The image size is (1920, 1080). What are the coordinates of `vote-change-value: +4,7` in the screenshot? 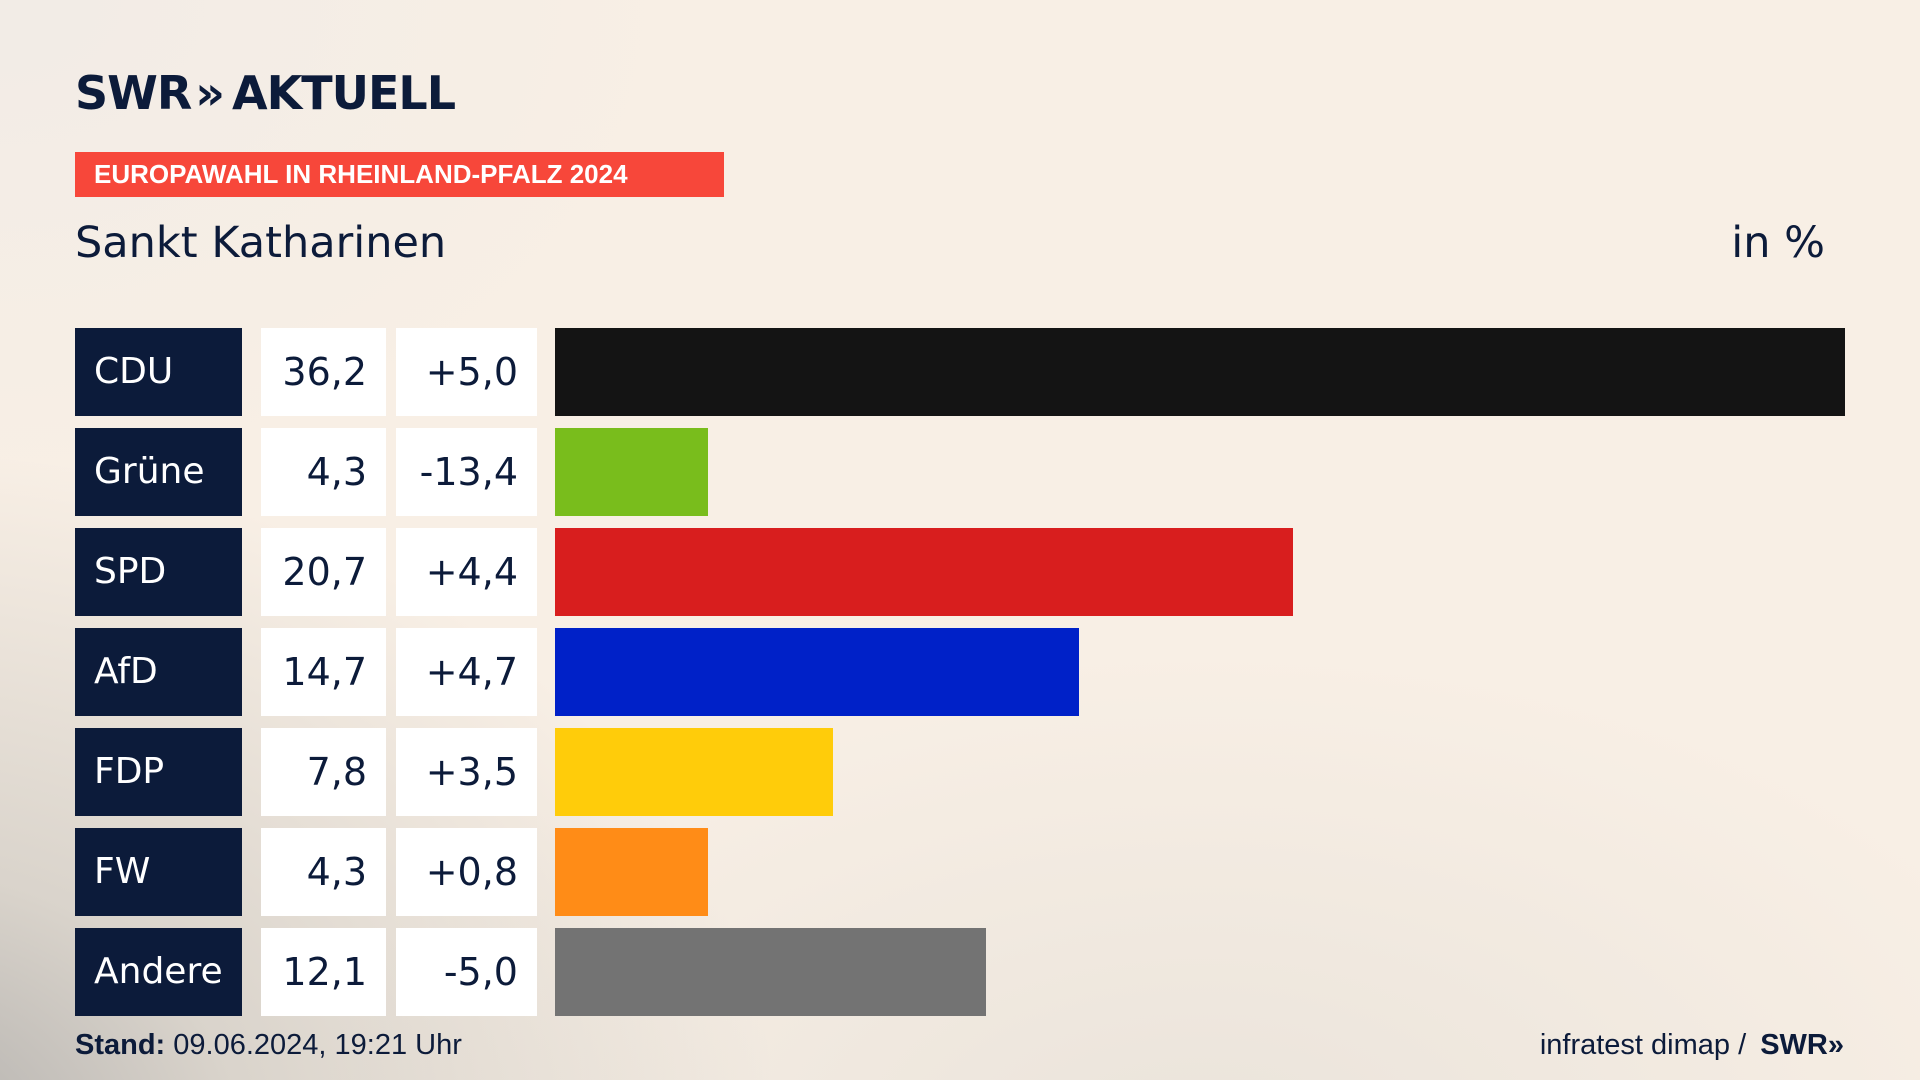 It's located at (466, 672).